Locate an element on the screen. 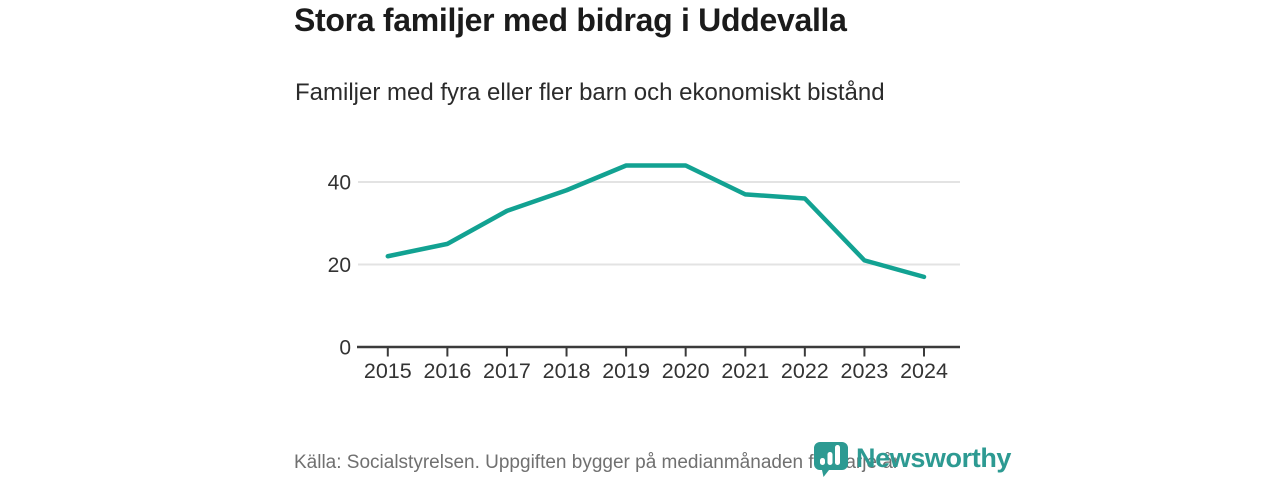 The width and height of the screenshot is (1280, 480). x-tick-label: 2023 is located at coordinates (865, 371).